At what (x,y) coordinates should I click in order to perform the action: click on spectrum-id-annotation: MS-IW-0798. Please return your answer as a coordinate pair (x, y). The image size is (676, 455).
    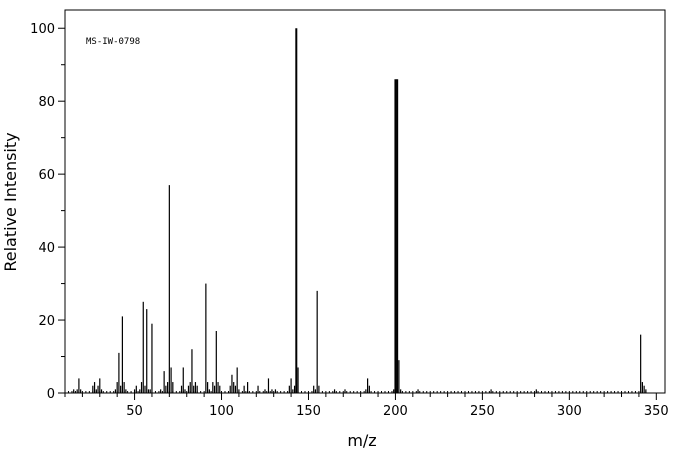
    Looking at the image, I should click on (113, 42).